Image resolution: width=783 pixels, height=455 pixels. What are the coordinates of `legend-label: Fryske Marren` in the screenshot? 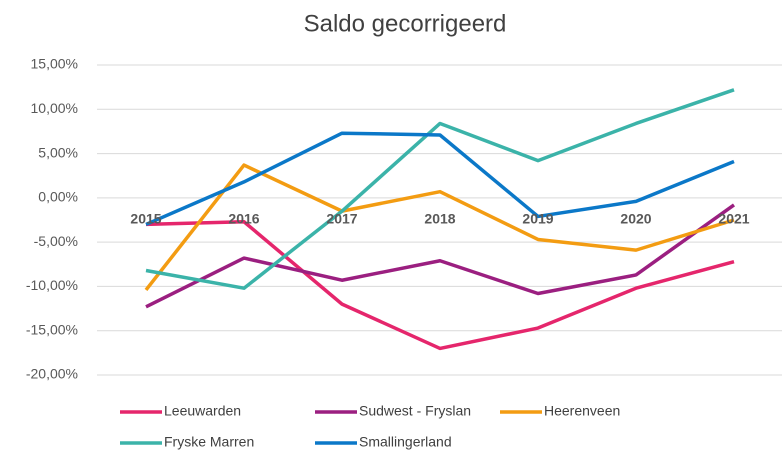 It's located at (209, 442).